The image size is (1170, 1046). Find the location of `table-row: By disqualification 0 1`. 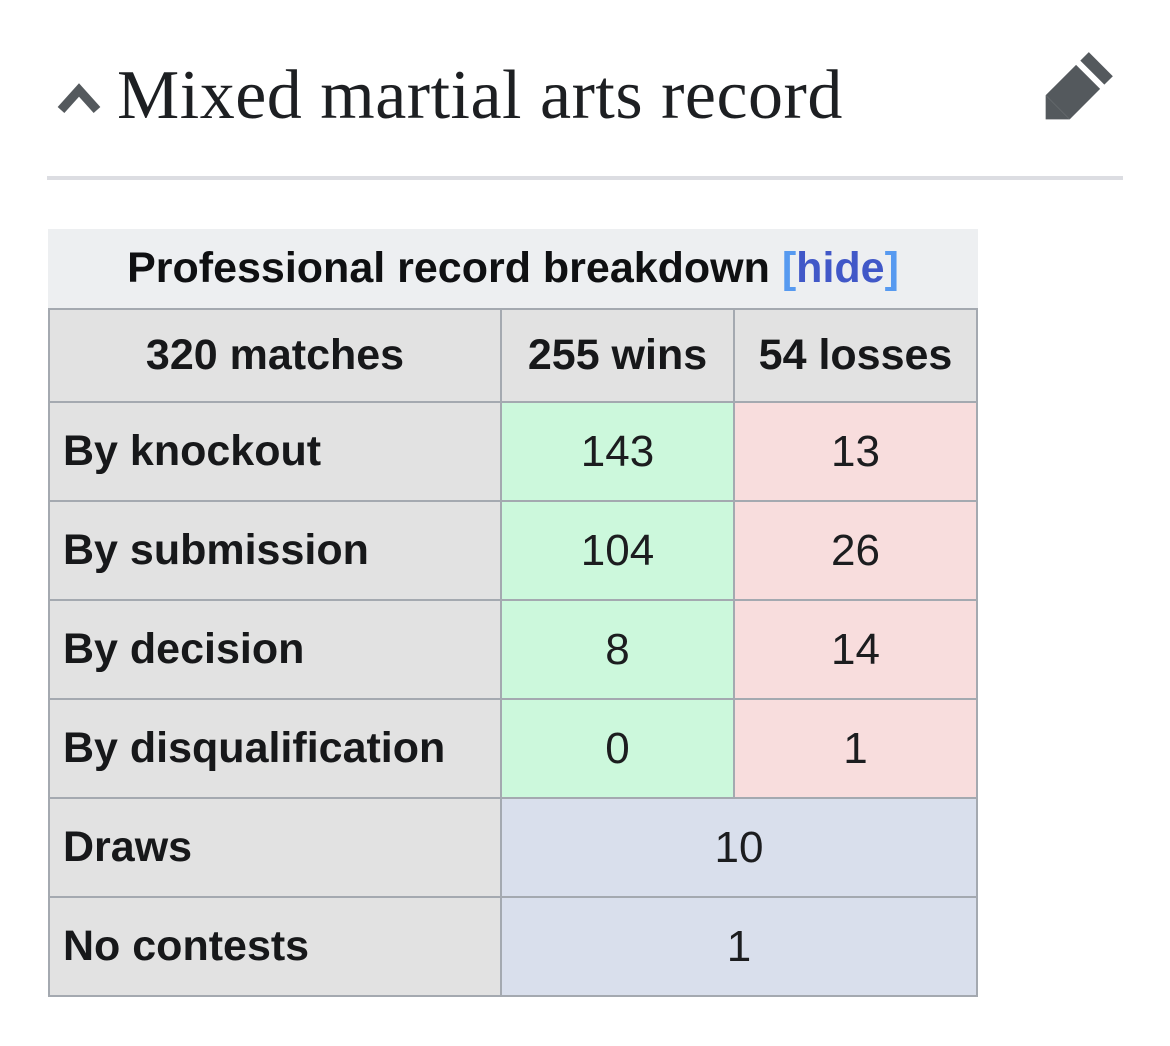

table-row: By disqualification 0 1 is located at coordinates (513, 748).